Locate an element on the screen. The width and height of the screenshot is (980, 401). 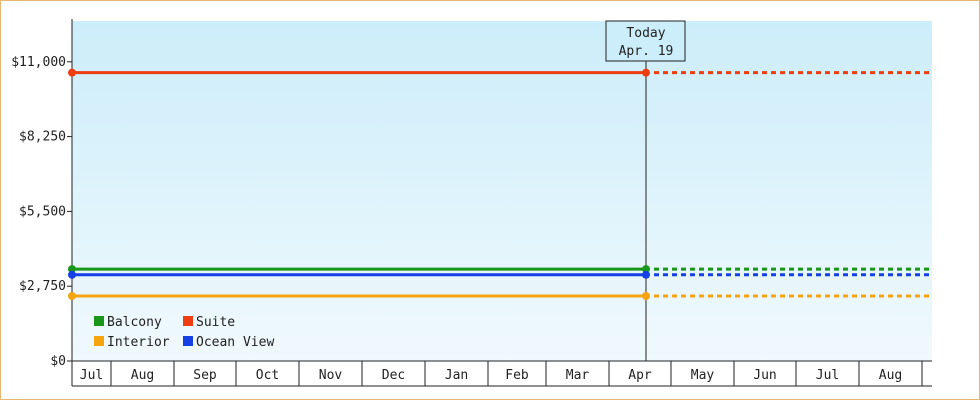
y-tick-label: $5,500 is located at coordinates (42, 211).